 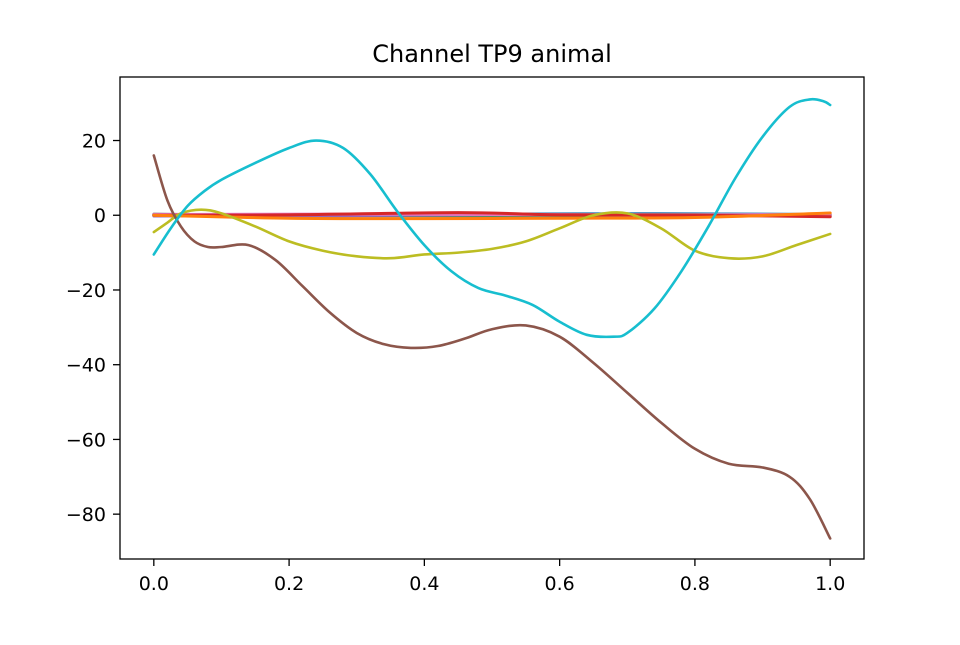 What do you see at coordinates (424, 584) in the screenshot?
I see `x-tick-label: 0.4` at bounding box center [424, 584].